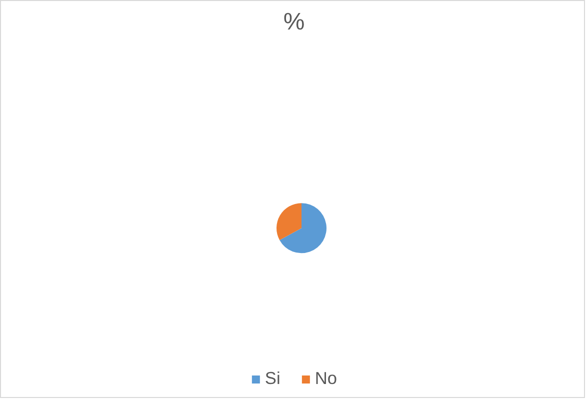 The width and height of the screenshot is (587, 400). Describe the element at coordinates (294, 22) in the screenshot. I see `chart-title: %` at that location.